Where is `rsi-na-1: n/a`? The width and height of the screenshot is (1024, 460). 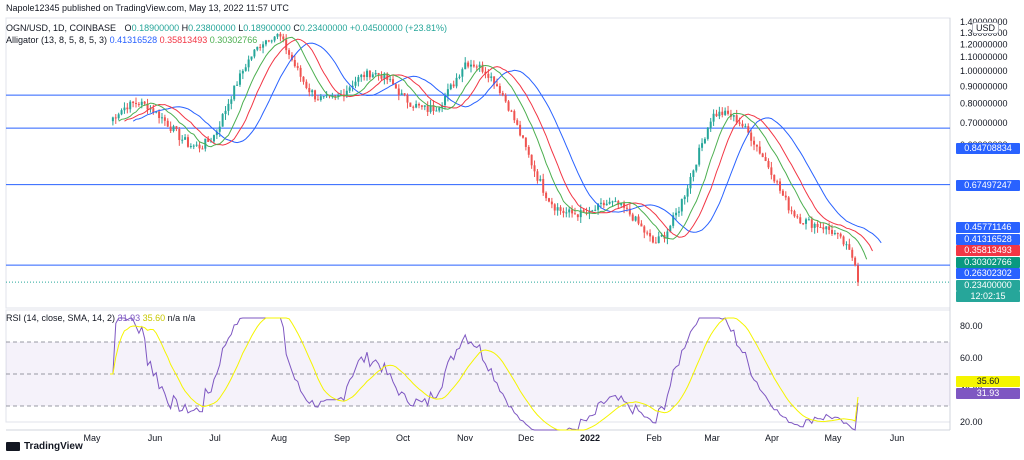
rsi-na-1: n/a is located at coordinates (174, 318).